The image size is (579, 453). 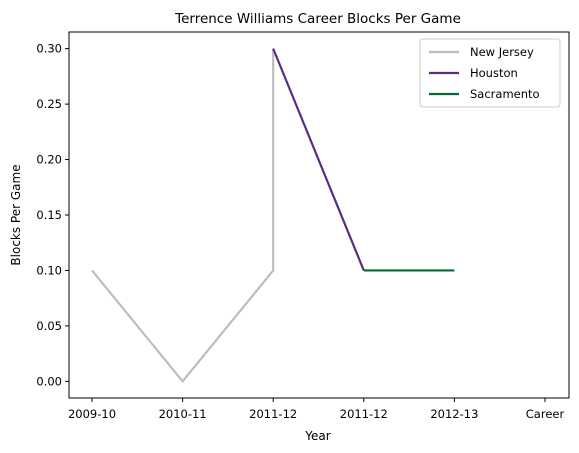 I want to click on y-axis: 0.00 0.05 0.10 0.15 0.20 0.25 0.30, so click(x=52, y=215).